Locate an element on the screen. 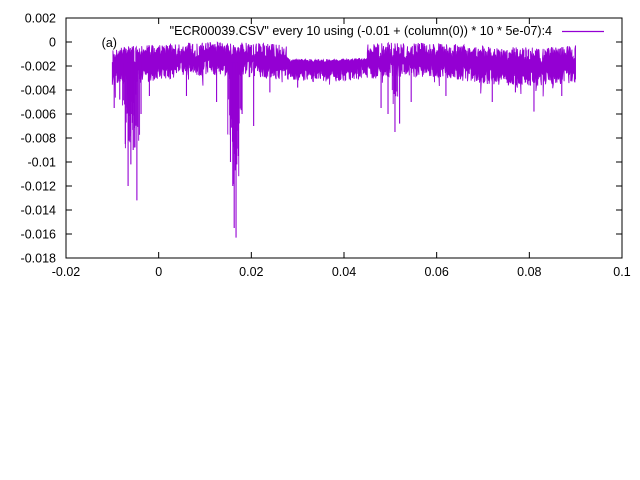 The height and width of the screenshot is (480, 640). x-tick-label: 0.02 is located at coordinates (251, 272).